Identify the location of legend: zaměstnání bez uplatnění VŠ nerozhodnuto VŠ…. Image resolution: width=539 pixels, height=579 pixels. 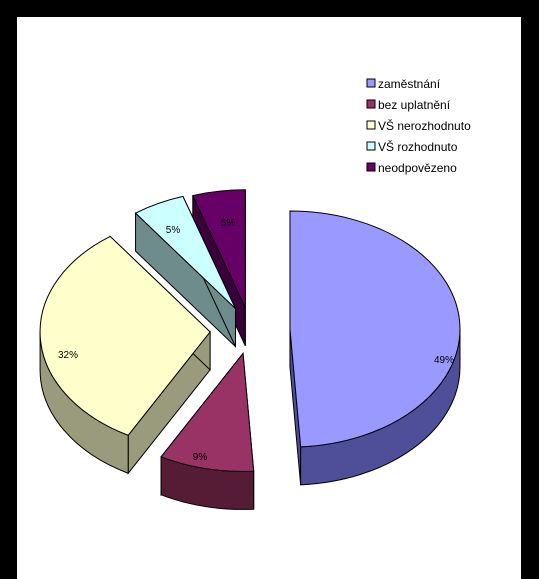
(418, 126).